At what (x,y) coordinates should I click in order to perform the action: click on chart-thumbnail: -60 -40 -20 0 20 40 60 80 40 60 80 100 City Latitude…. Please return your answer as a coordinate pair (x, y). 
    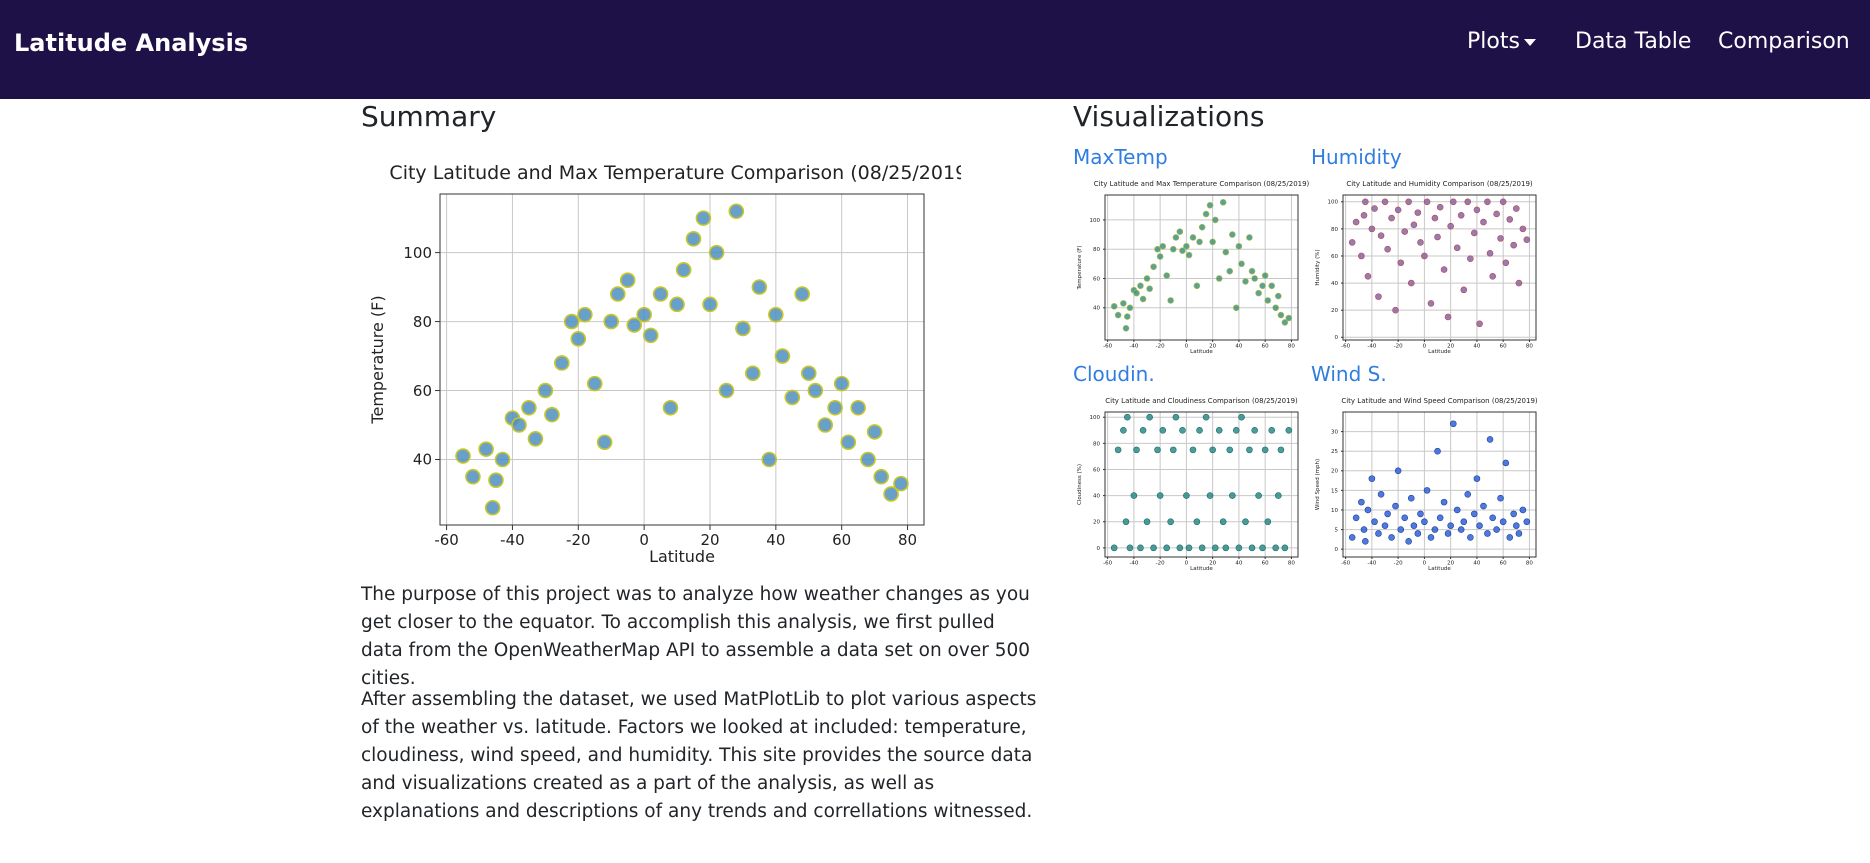
    Looking at the image, I should click on (1192, 269).